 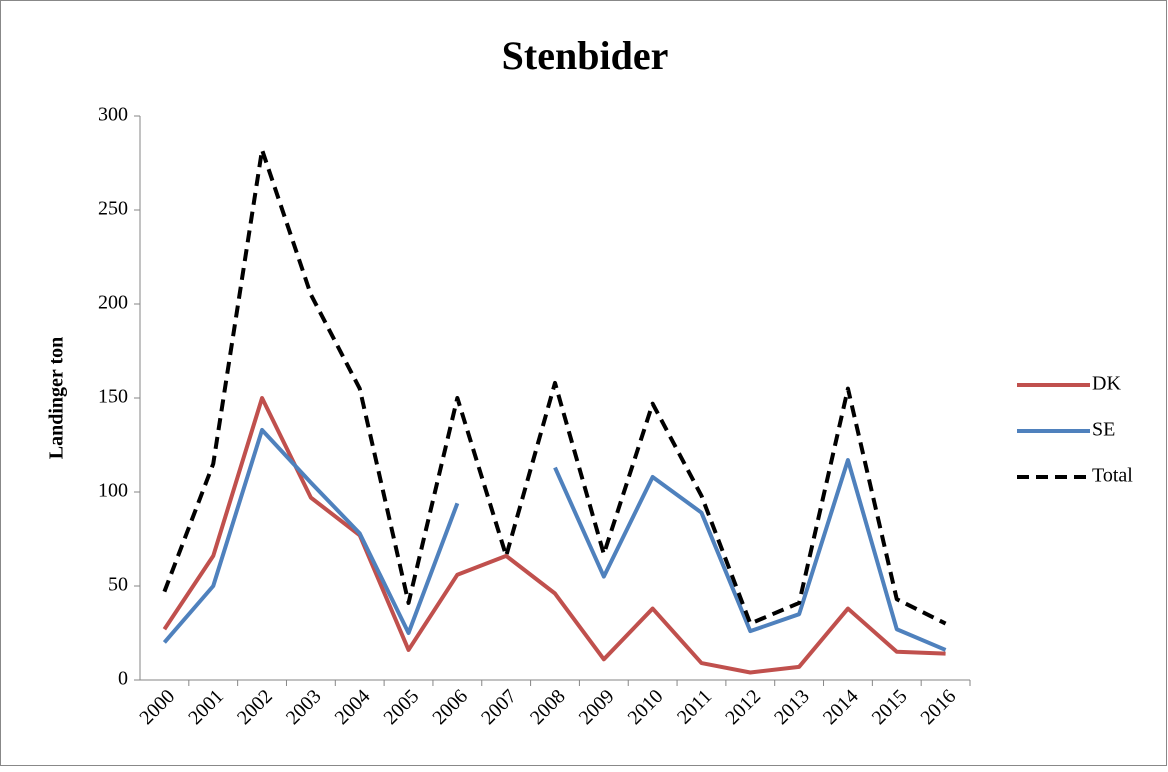 I want to click on y-tick-label: 150, so click(x=113, y=397).